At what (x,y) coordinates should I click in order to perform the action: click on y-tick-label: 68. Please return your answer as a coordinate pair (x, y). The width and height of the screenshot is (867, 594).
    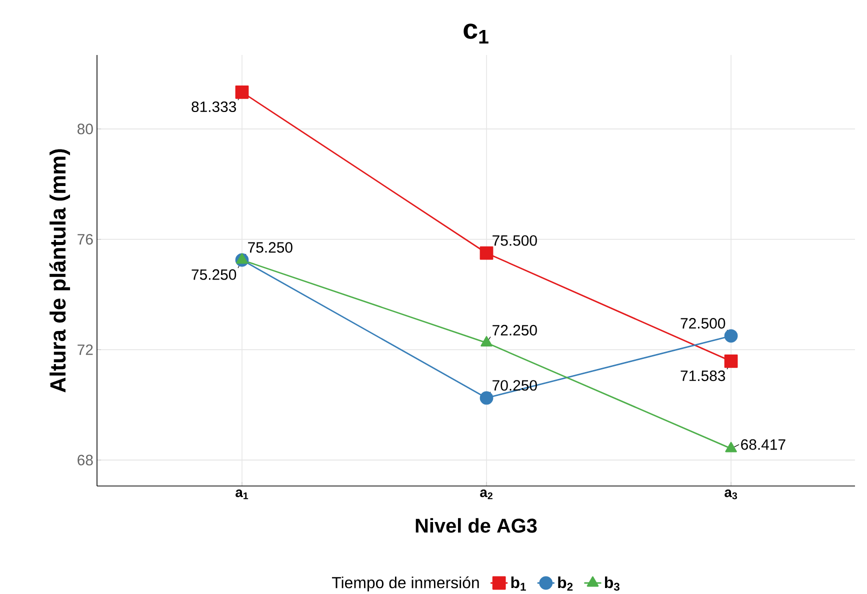
    Looking at the image, I should click on (85, 460).